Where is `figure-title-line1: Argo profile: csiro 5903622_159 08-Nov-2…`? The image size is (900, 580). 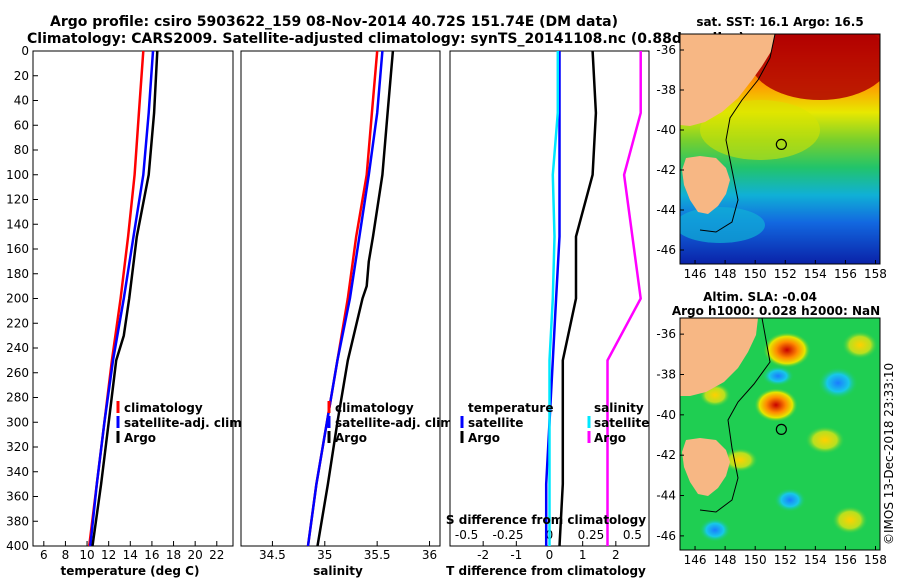
figure-title-line1: Argo profile: csiro 5903622_159 08-Nov-2… is located at coordinates (334, 22).